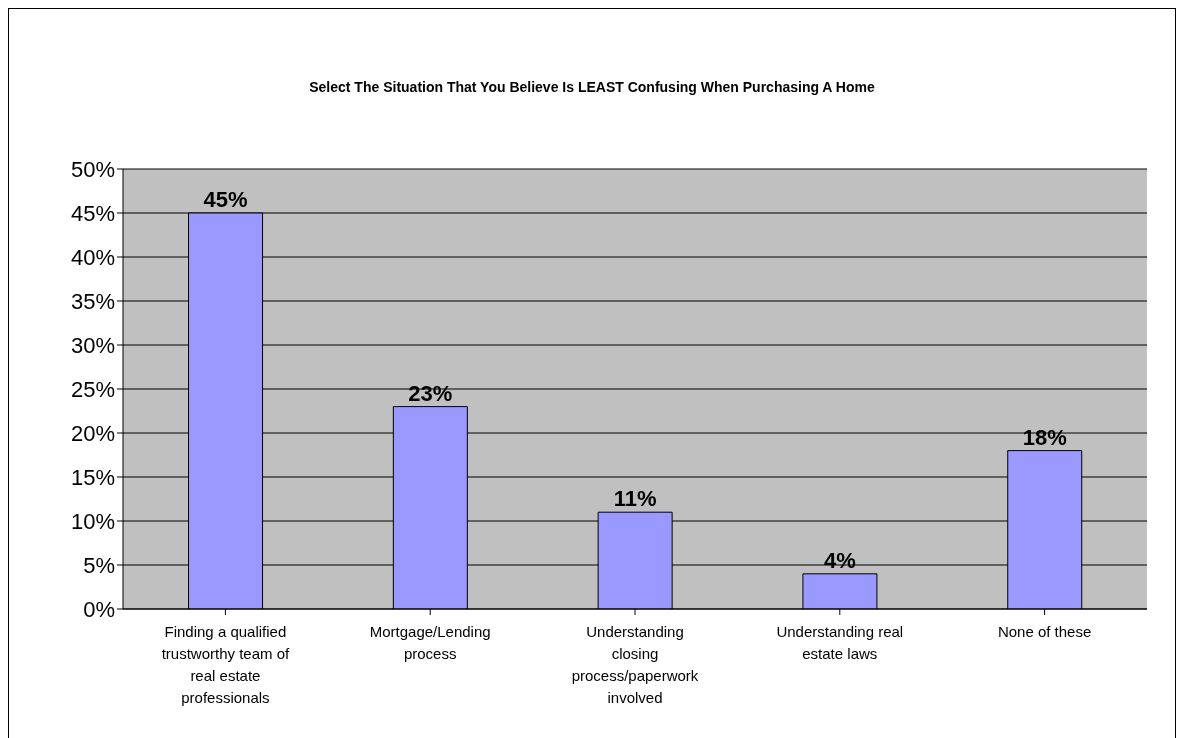 This screenshot has width=1182, height=738. I want to click on data-label: 4%, so click(840, 560).